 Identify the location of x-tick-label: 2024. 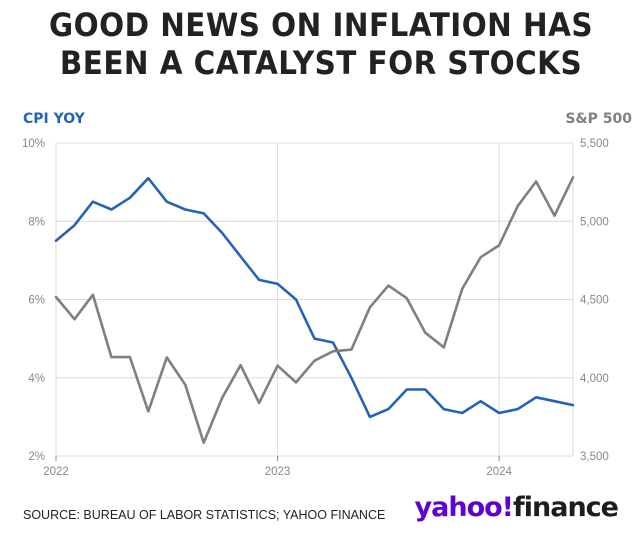
(499, 472).